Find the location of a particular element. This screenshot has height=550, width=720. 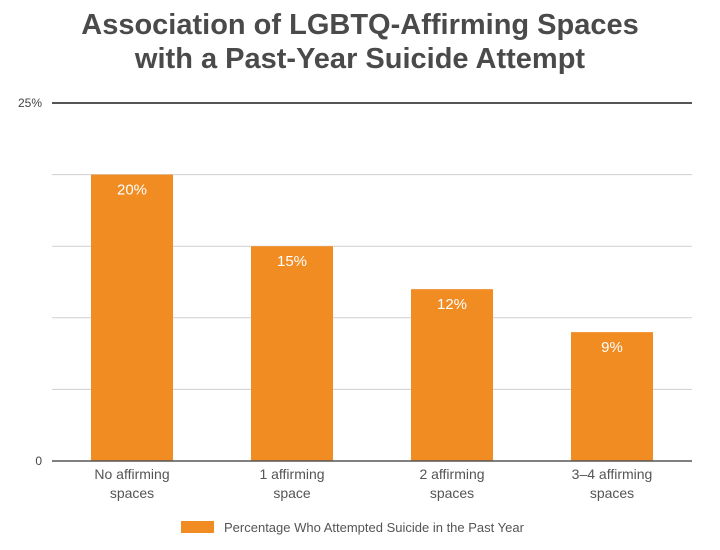

x-tick-label: 2 affirming is located at coordinates (451, 474).